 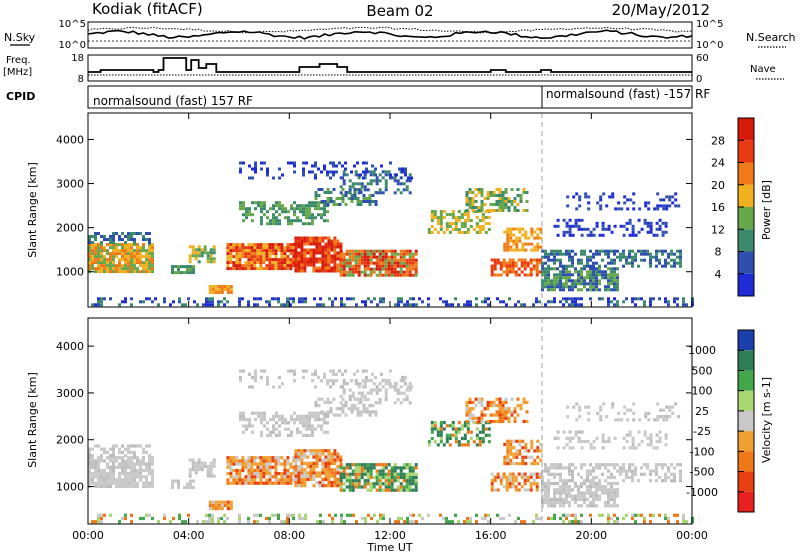 I want to click on colorbar-tick-label: 8, so click(x=718, y=252).